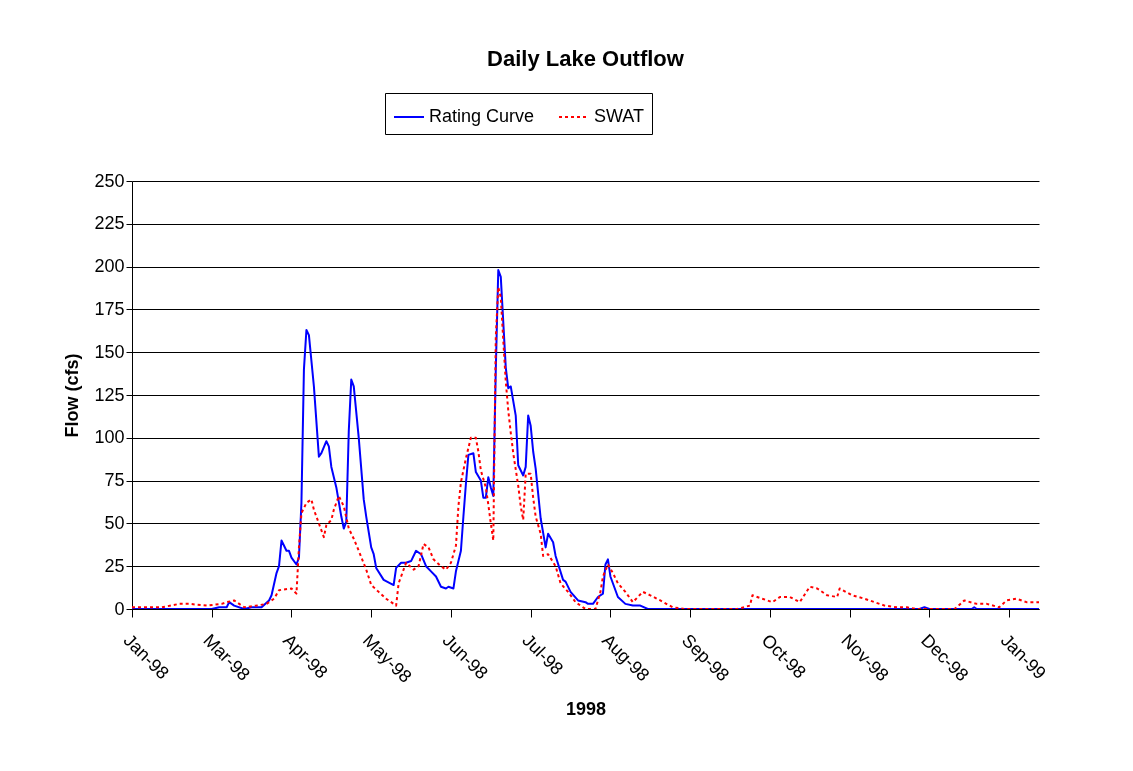 The height and width of the screenshot is (771, 1133). I want to click on y-tick-label: 0, so click(119, 608).